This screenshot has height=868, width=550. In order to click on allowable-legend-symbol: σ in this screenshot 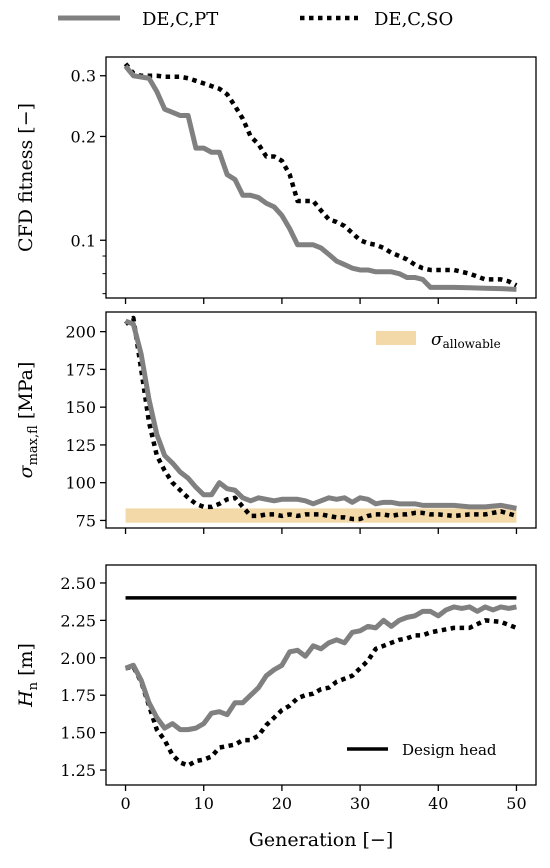, I will do `click(437, 340)`.